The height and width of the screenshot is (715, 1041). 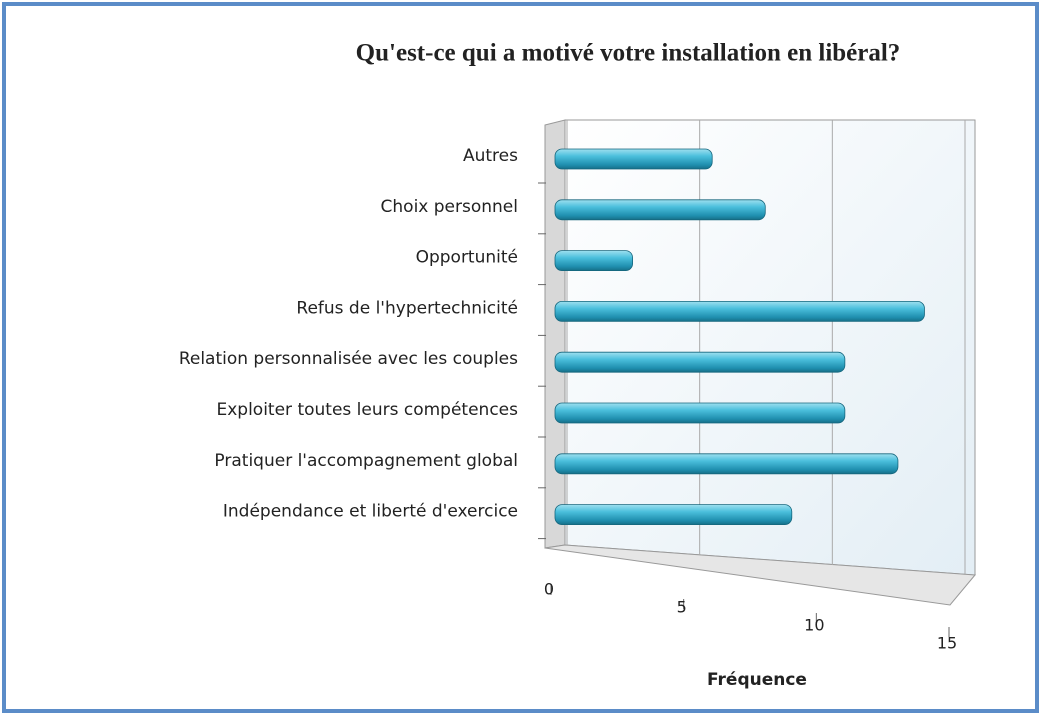 I want to click on side-wall, so click(x=555, y=334).